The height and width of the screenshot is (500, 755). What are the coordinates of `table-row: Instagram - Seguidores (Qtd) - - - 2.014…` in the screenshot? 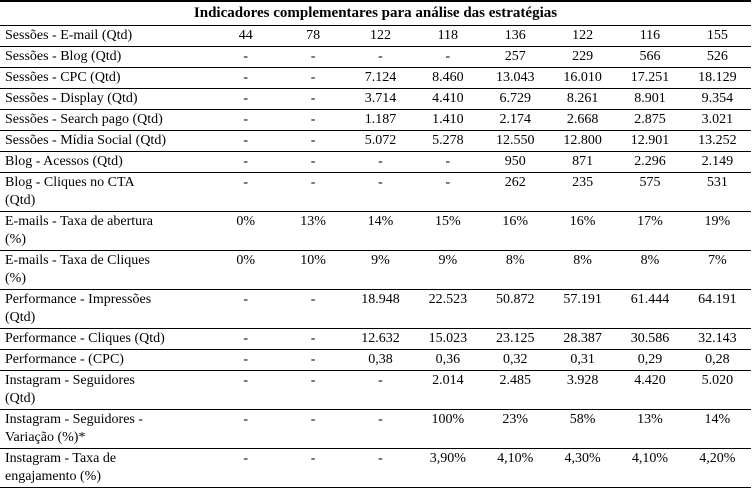 It's located at (375, 390).